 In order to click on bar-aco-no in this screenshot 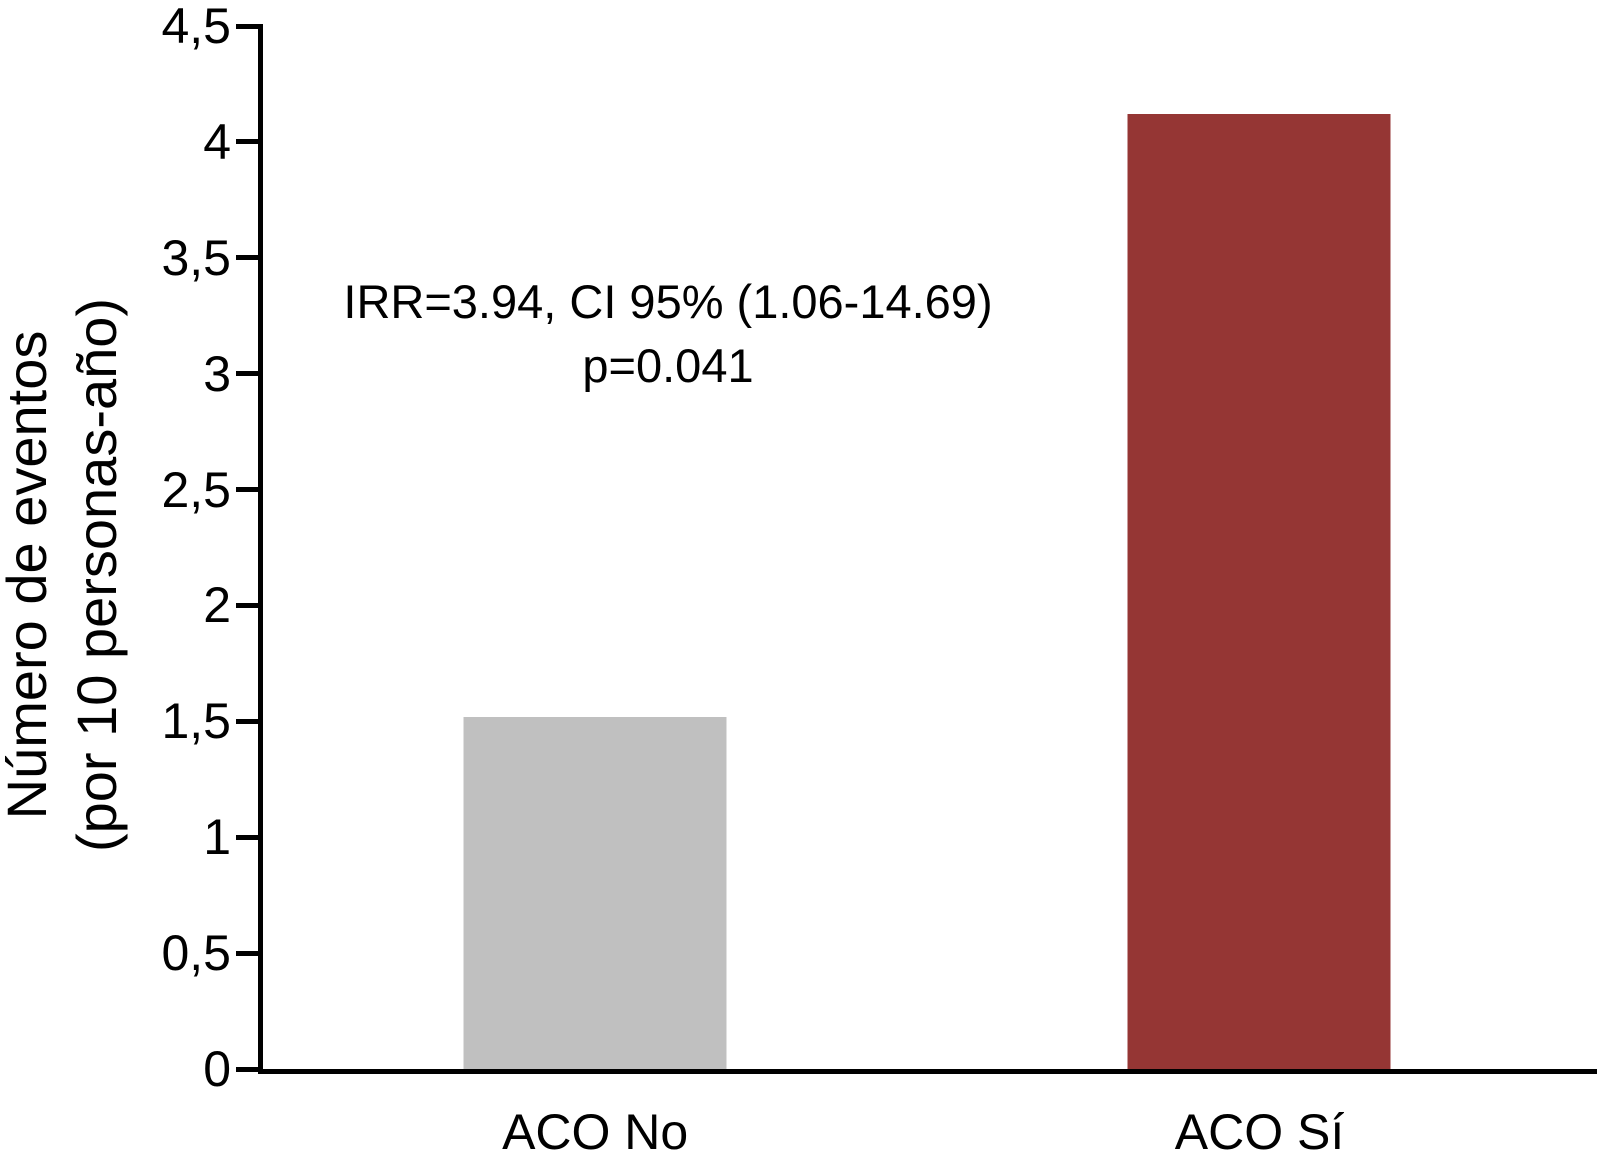, I will do `click(595, 892)`.